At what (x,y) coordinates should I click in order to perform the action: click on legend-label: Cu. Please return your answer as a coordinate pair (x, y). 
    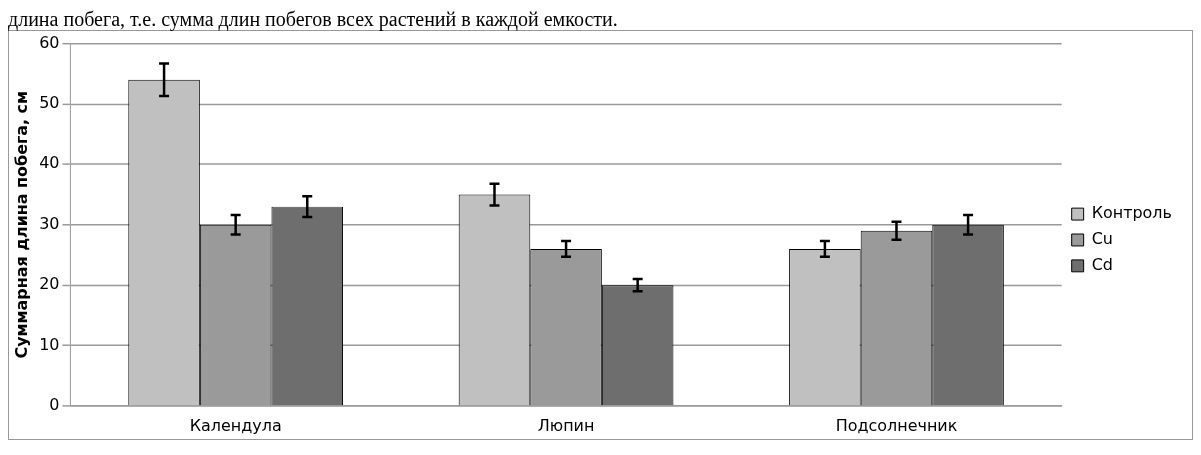
    Looking at the image, I should click on (1102, 239).